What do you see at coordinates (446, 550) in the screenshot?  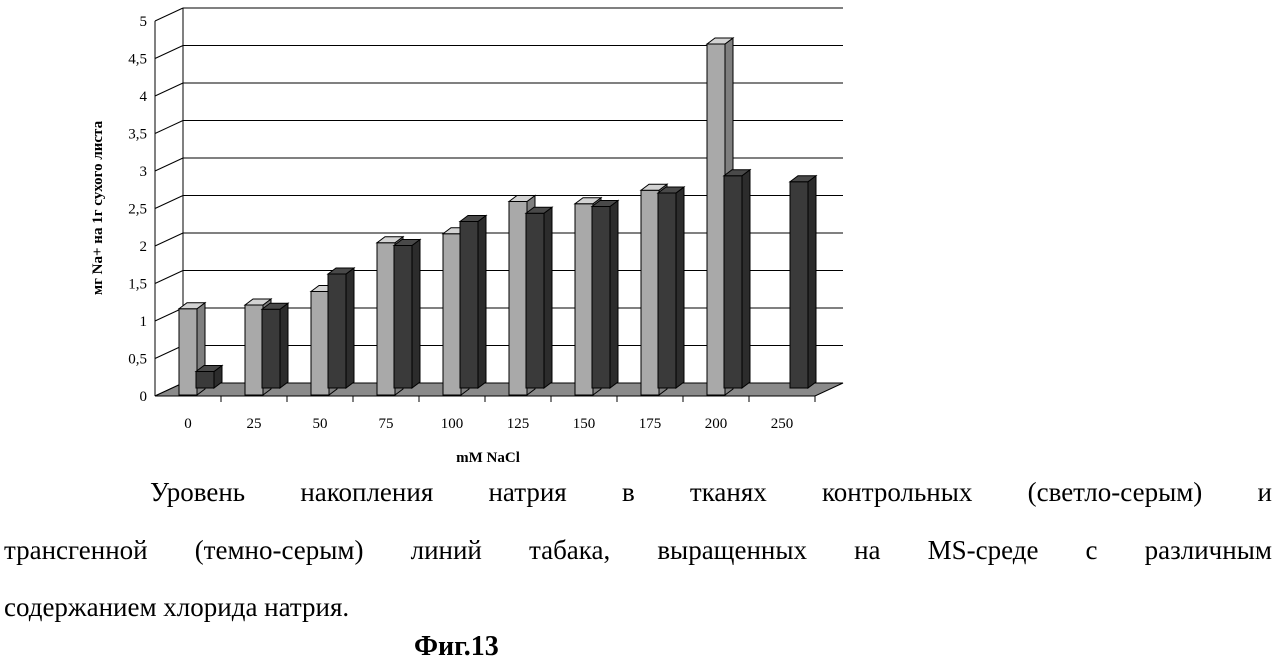 I see `caption-word: линий` at bounding box center [446, 550].